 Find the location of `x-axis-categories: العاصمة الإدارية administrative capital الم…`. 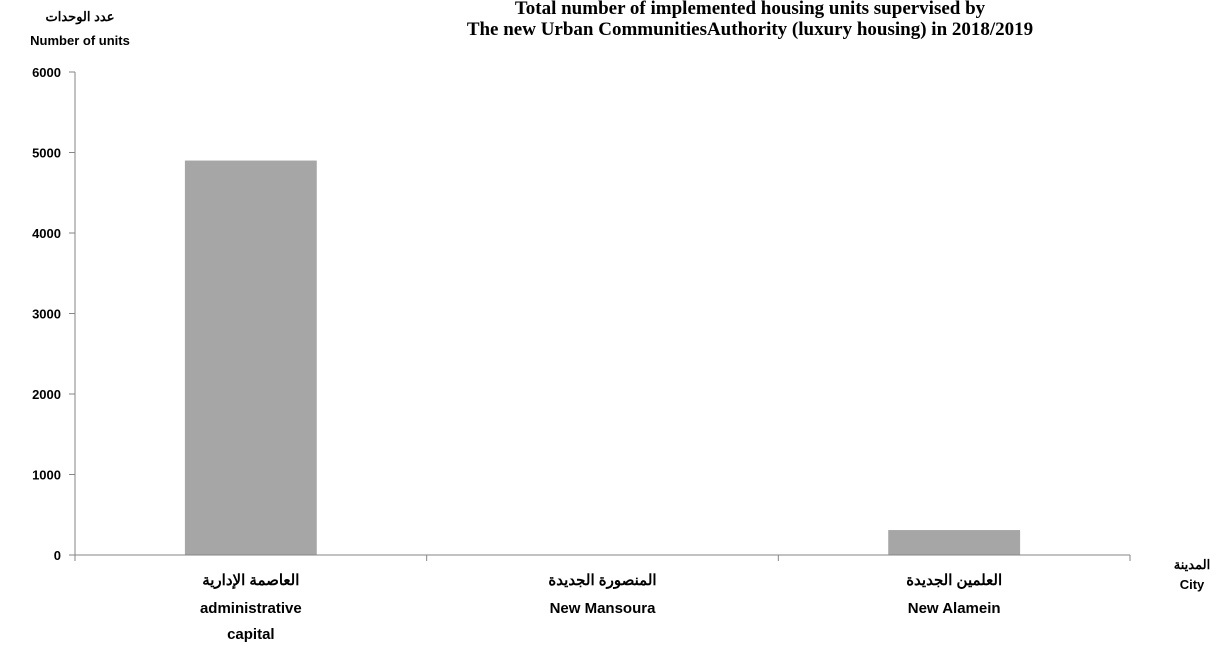

x-axis-categories: العاصمة الإدارية administrative capital الم… is located at coordinates (601, 607).